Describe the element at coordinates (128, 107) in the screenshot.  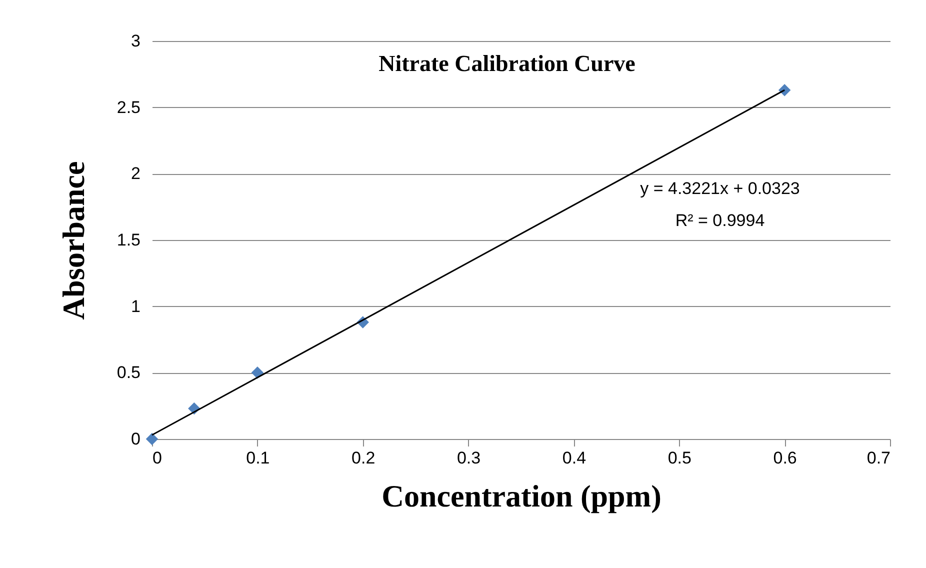
I see `y-tick-label: 2.5` at that location.